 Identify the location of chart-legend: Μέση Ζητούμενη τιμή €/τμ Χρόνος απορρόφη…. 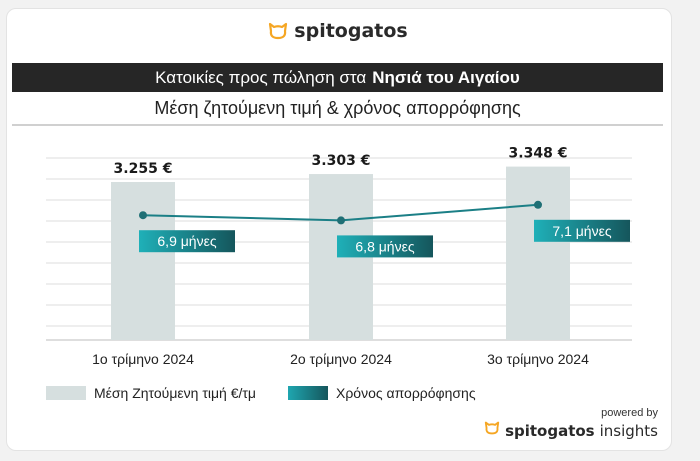
(261, 393).